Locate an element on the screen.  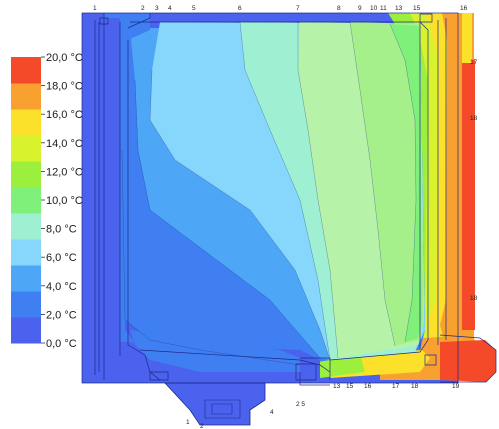
marker-top: 7 is located at coordinates (298, 8).